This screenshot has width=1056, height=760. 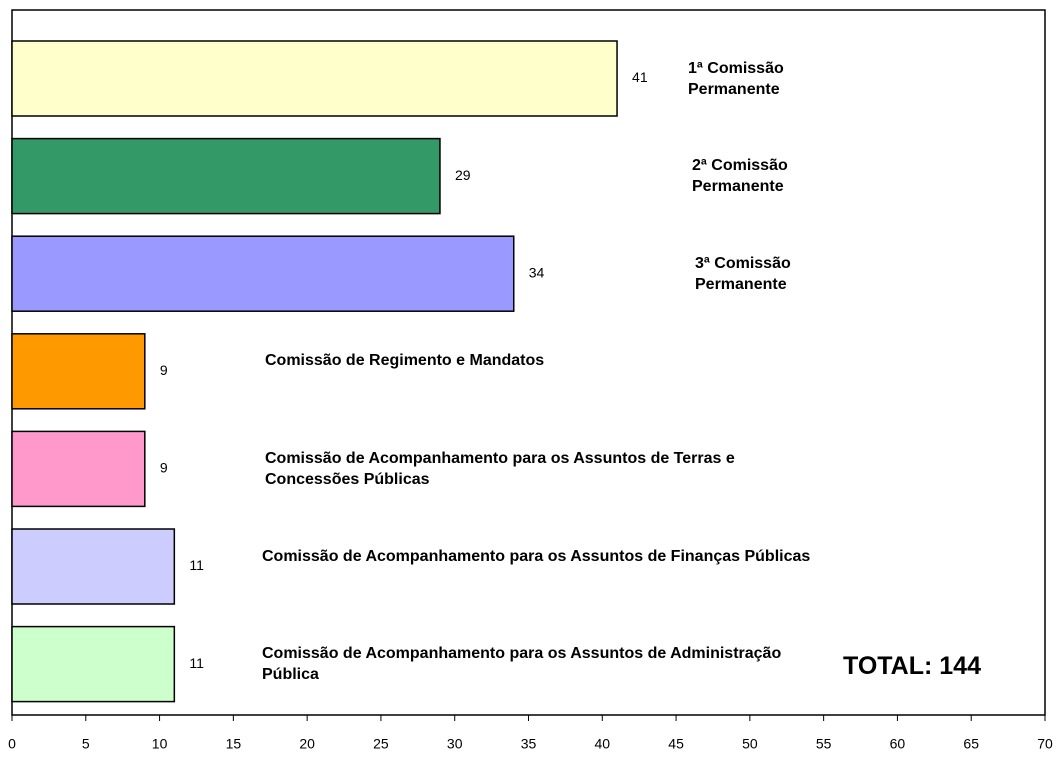 I want to click on x-tick-label: 40, so click(x=602, y=744).